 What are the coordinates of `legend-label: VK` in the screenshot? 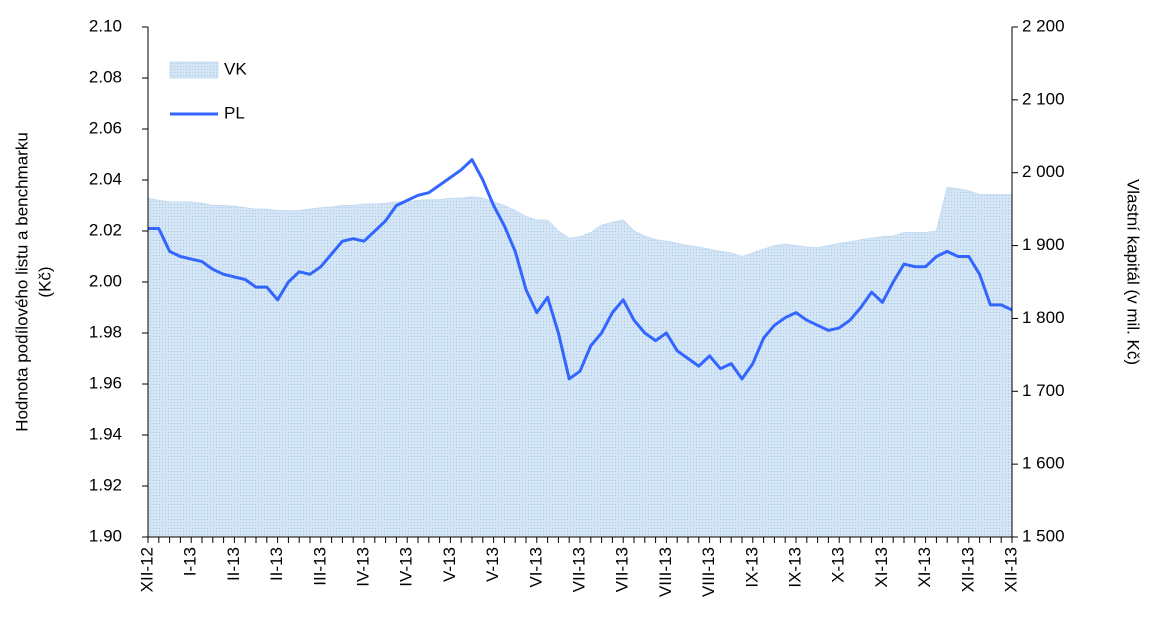 It's located at (235, 68).